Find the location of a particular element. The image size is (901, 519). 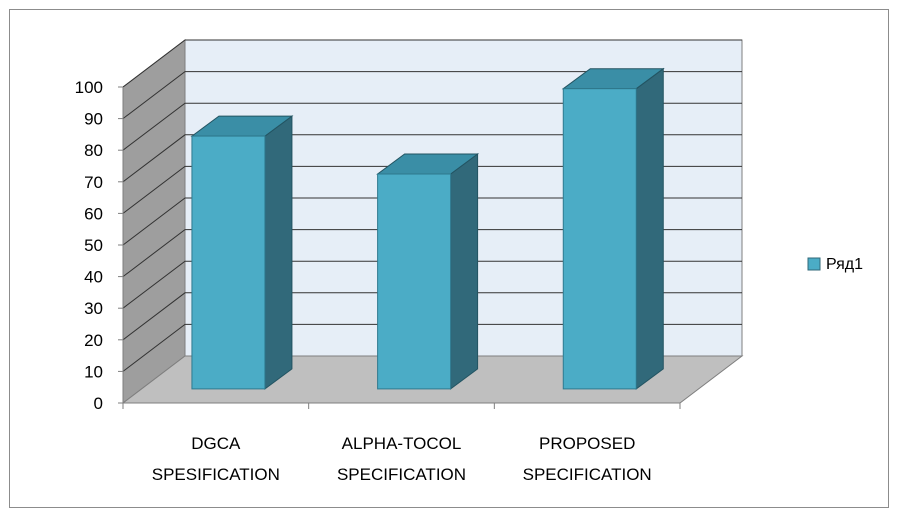

y-tick-label: 40 is located at coordinates (93, 277).